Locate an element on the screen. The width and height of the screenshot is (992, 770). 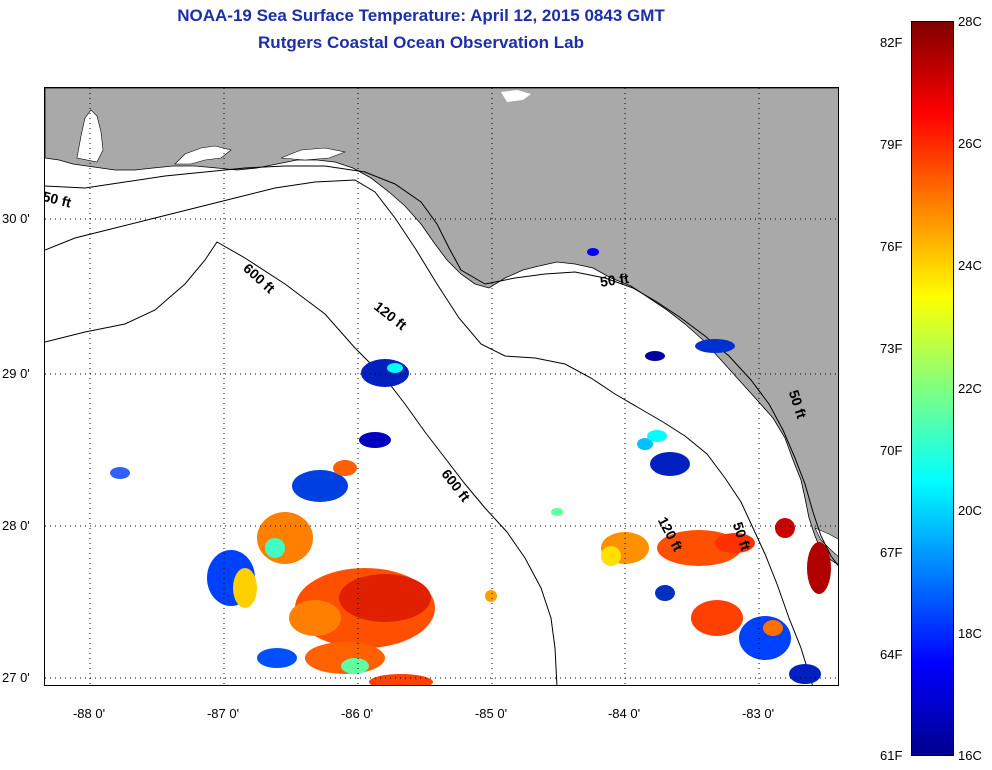
colorbar-celsius-label: 22C is located at coordinates (970, 388).